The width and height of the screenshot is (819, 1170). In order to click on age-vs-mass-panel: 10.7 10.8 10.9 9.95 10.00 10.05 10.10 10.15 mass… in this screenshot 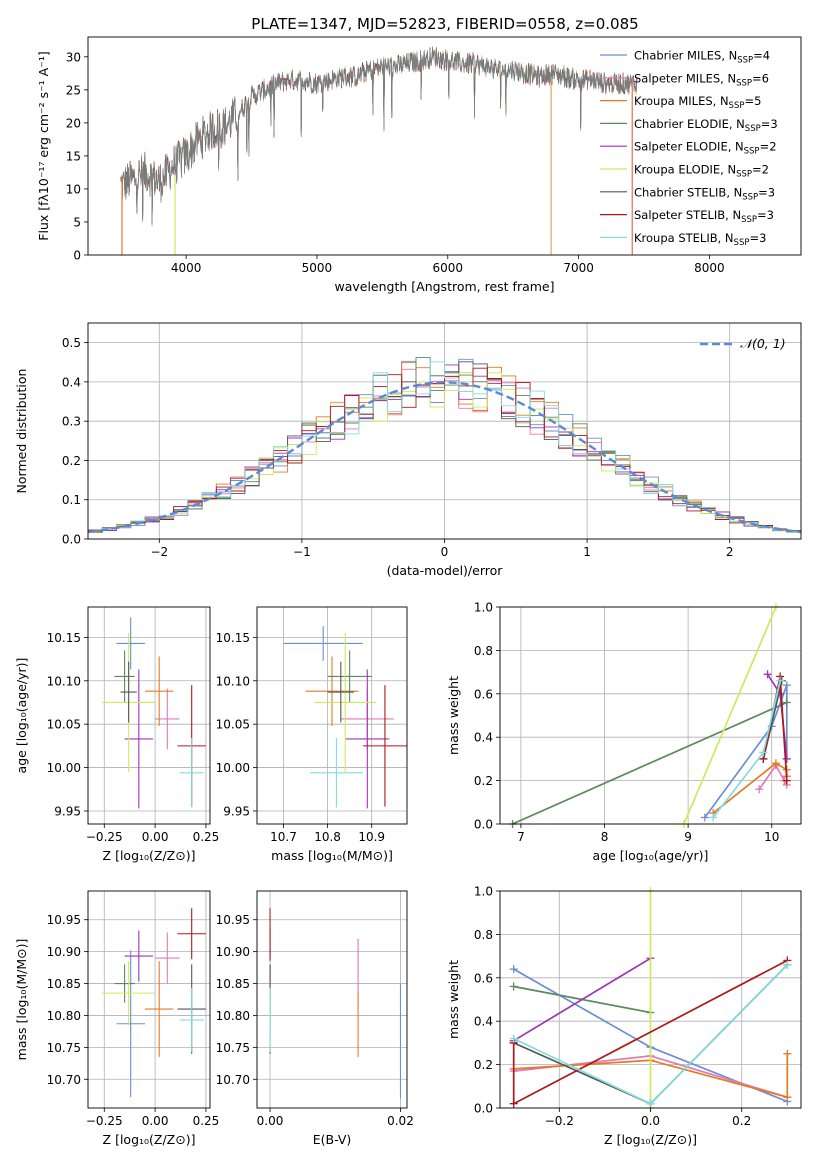, I will do `click(312, 734)`.